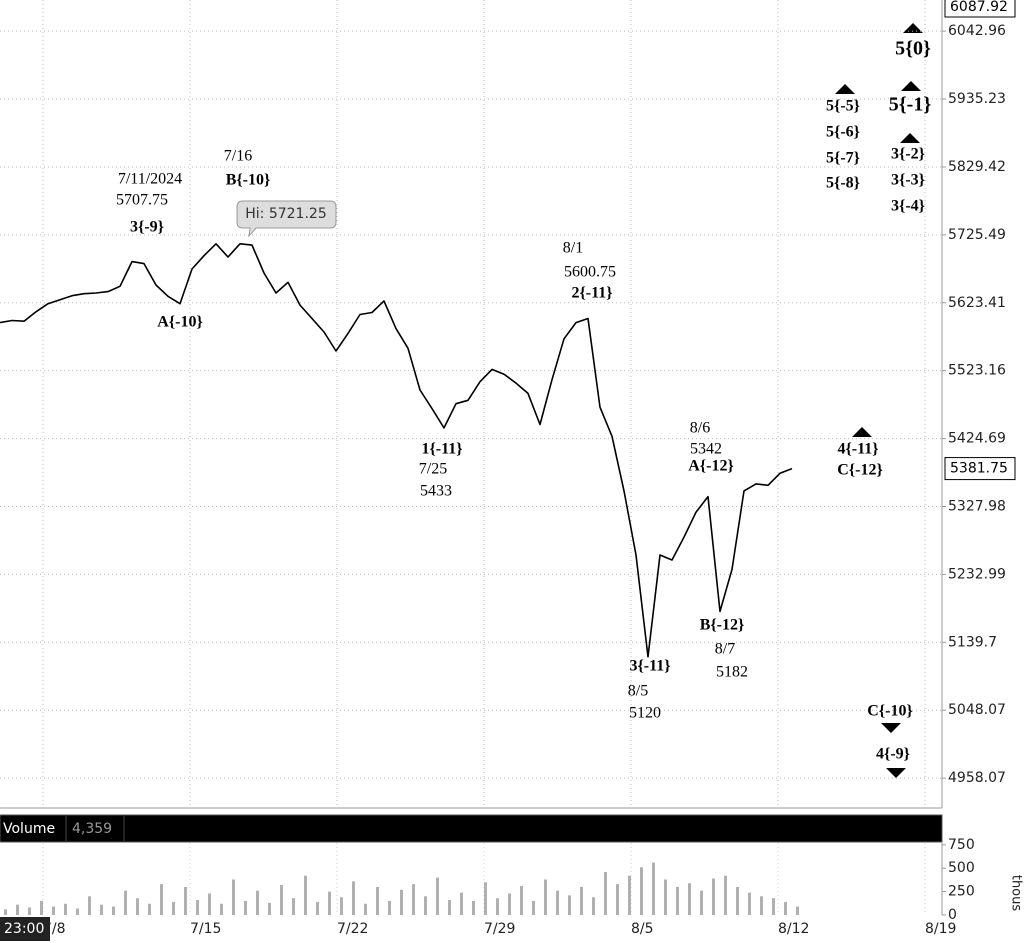 The image size is (1024, 943). What do you see at coordinates (977, 167) in the screenshot?
I see `y-tick-label: 5829.42` at bounding box center [977, 167].